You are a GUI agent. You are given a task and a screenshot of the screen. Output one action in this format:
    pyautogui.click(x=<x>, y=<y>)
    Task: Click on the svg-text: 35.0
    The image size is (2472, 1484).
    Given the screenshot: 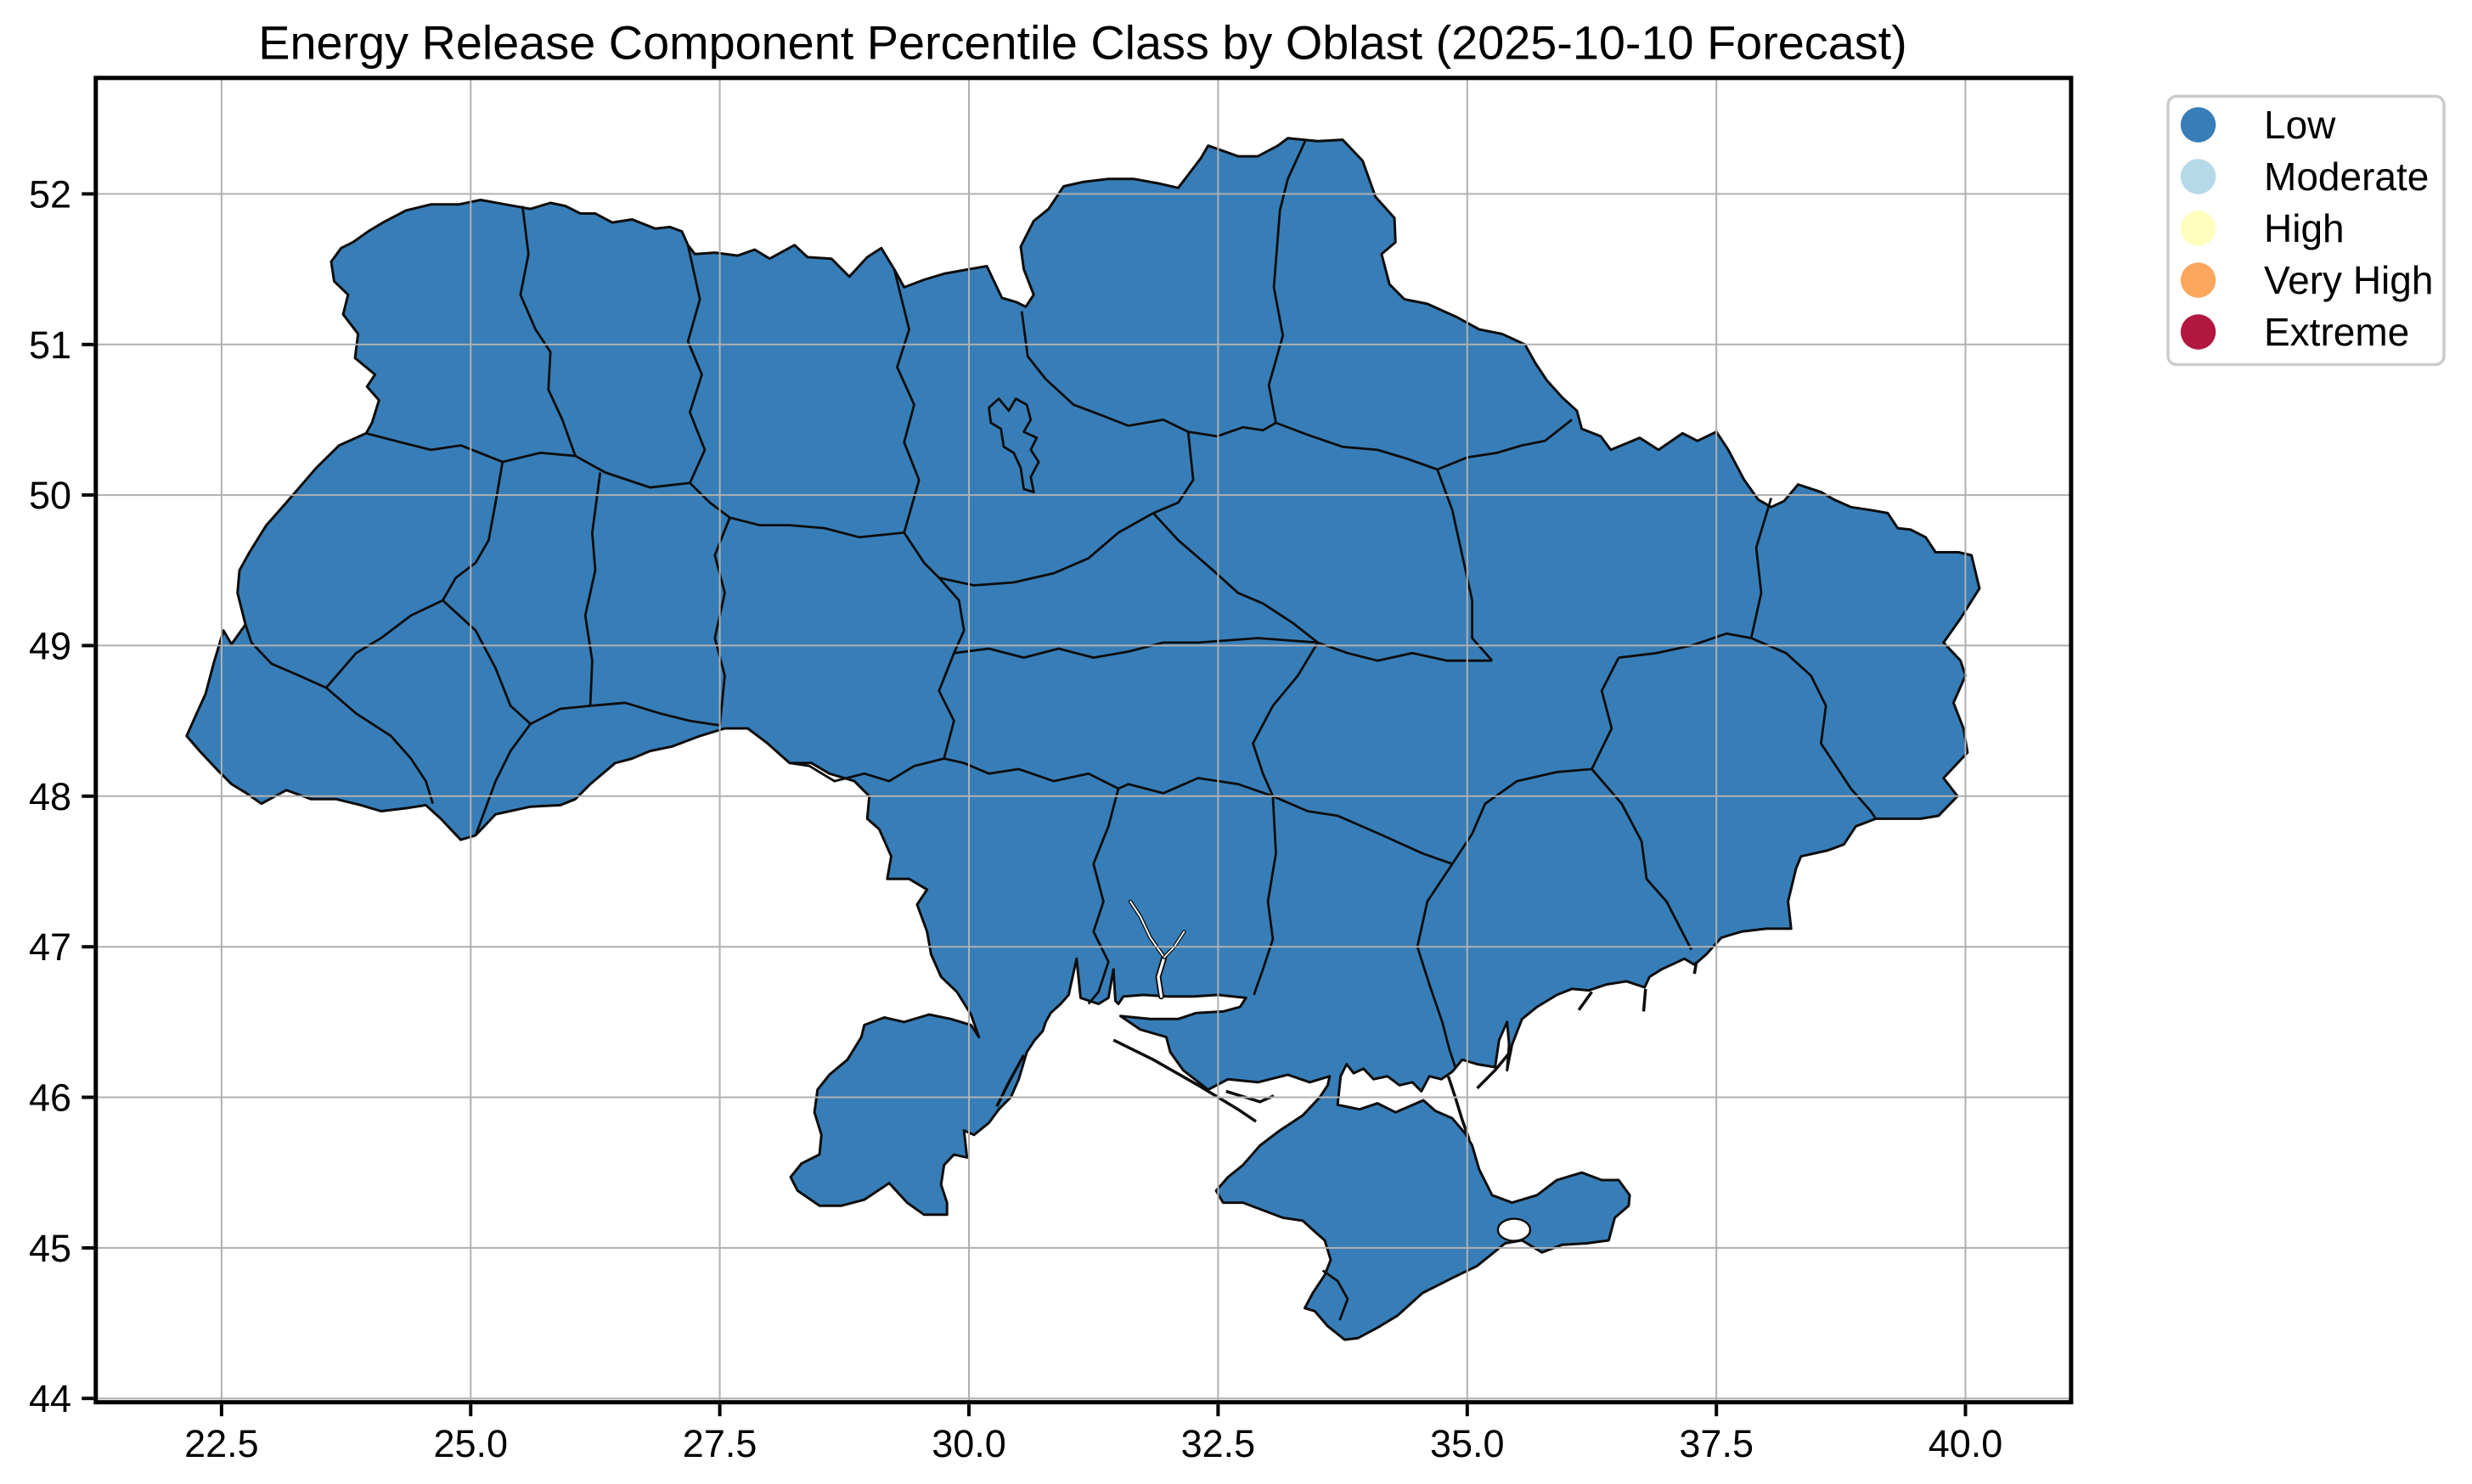 What is the action you would take?
    pyautogui.click(x=1467, y=1443)
    